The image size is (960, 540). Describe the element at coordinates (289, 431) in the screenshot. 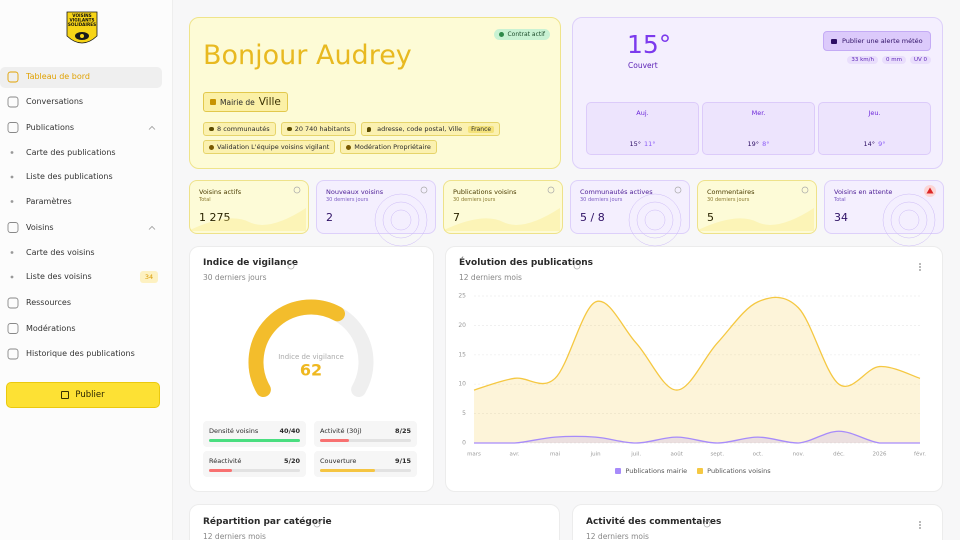

I see `metric-score: 40/40` at that location.